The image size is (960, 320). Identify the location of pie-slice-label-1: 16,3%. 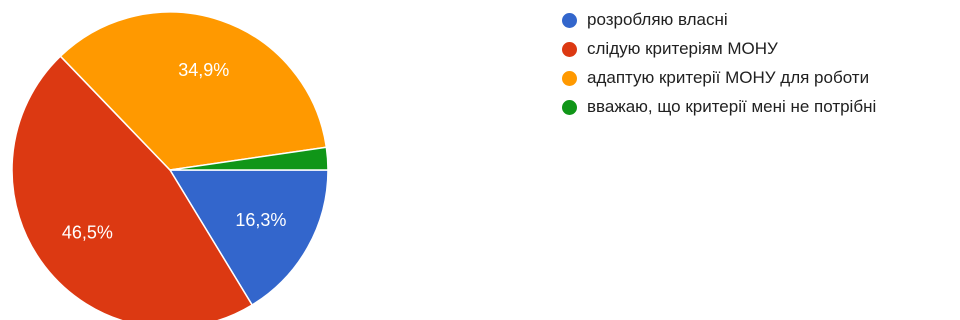
(260, 220).